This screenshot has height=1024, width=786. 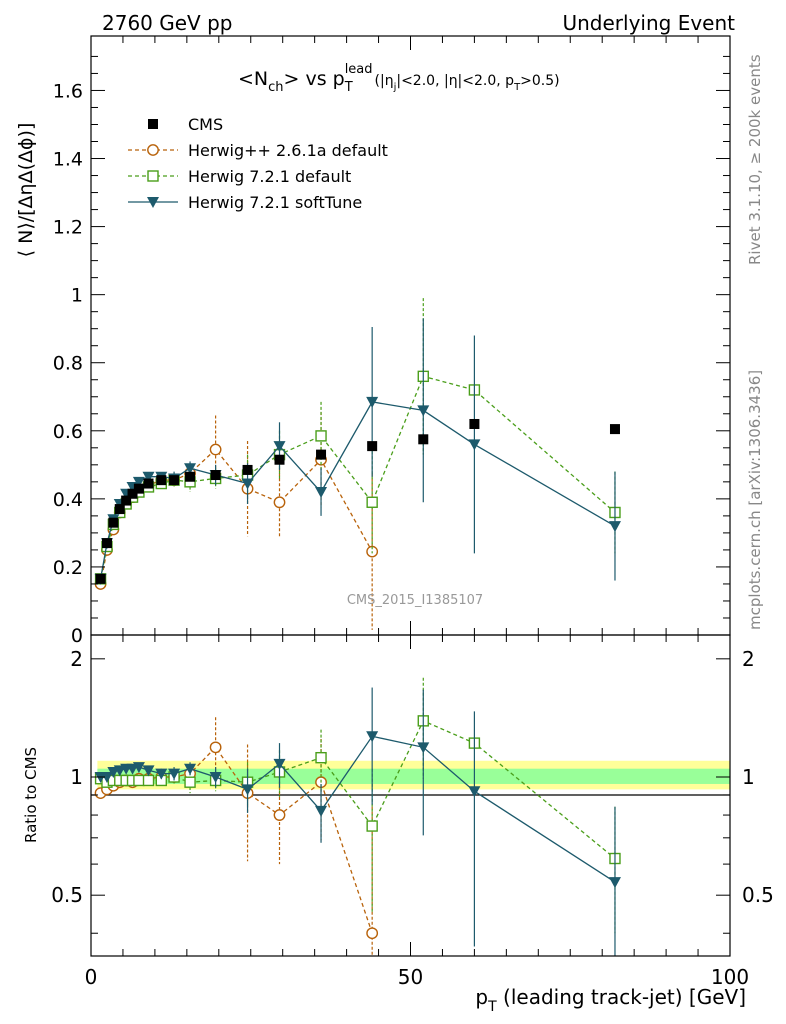 I want to click on legend-entry-herwig-2-6-1a-default: Herwig++ 2.6.1a default, so click(x=258, y=150).